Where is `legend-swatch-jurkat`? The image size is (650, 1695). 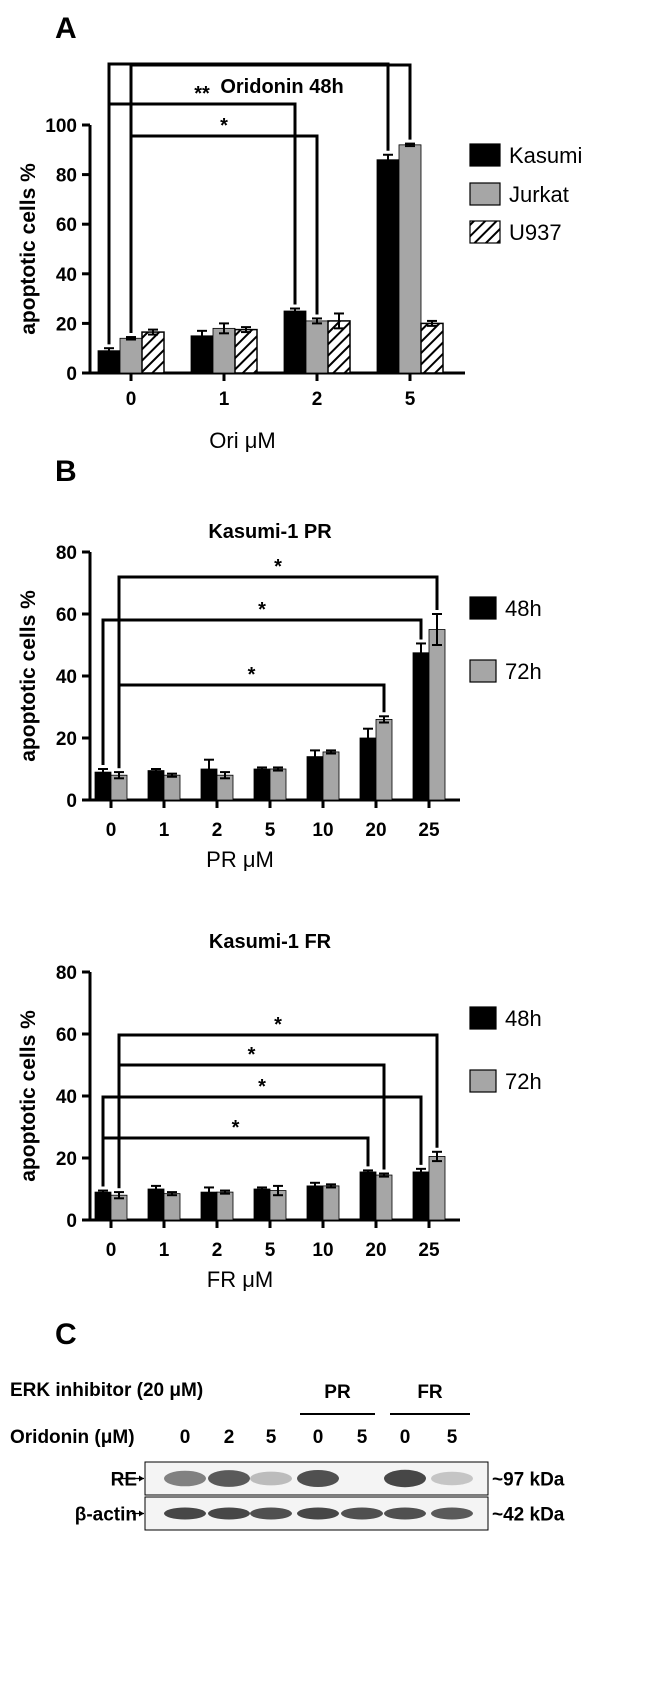 legend-swatch-jurkat is located at coordinates (485, 194).